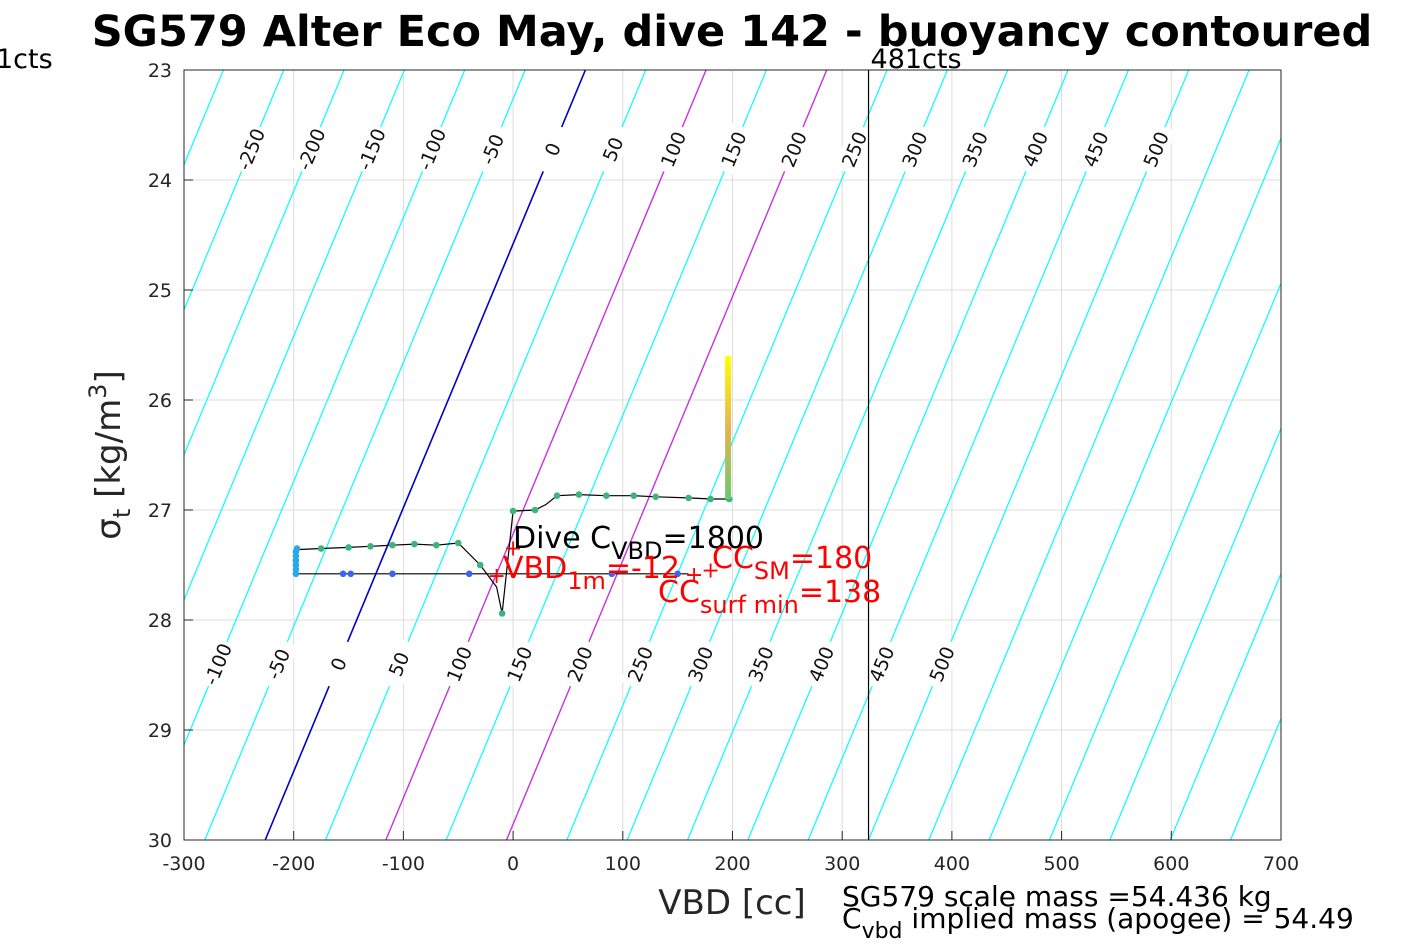  What do you see at coordinates (623, 864) in the screenshot?
I see `x-tick-label: 100` at bounding box center [623, 864].